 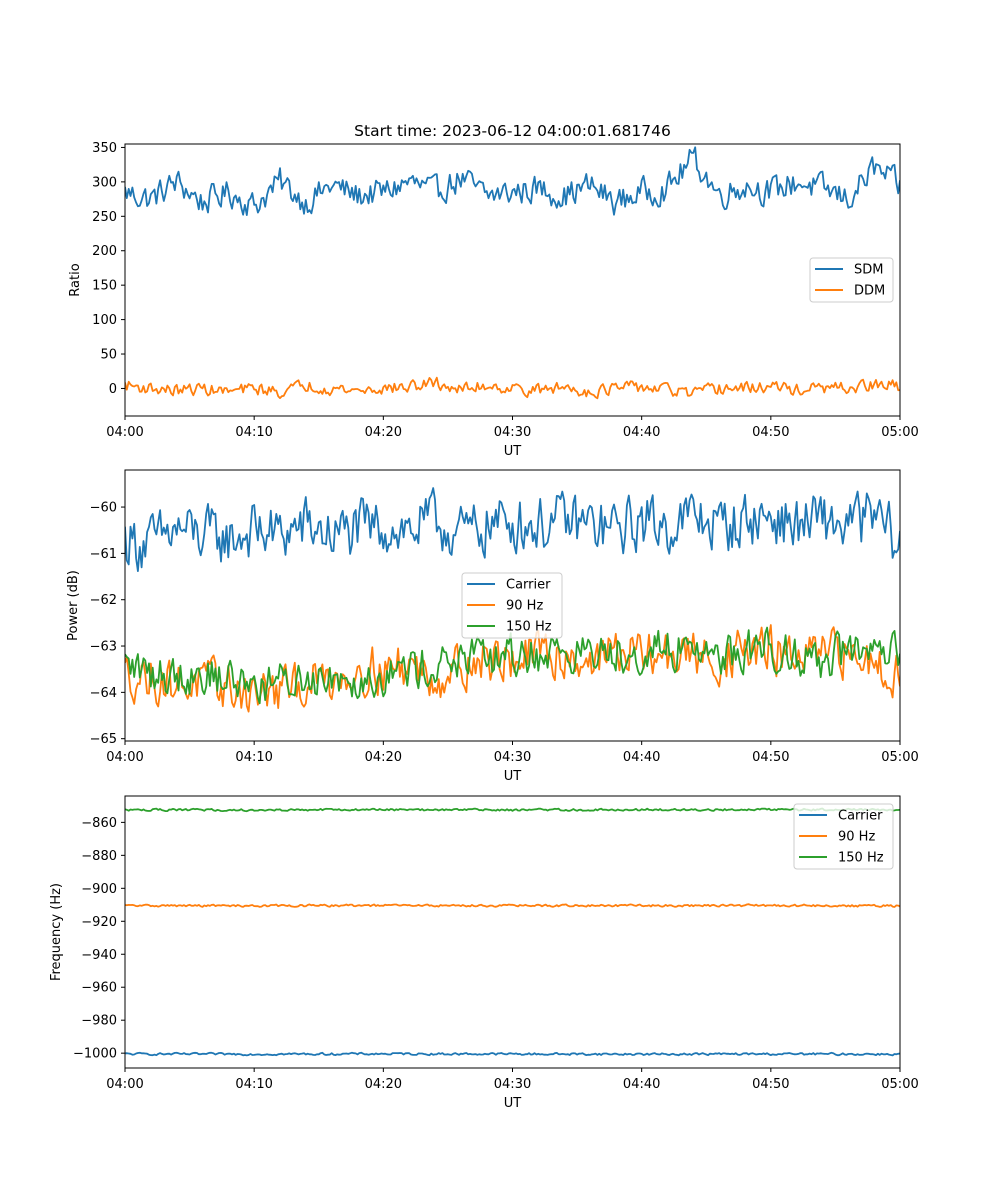 What do you see at coordinates (103, 554) in the screenshot?
I see `y-tick-label: −61` at bounding box center [103, 554].